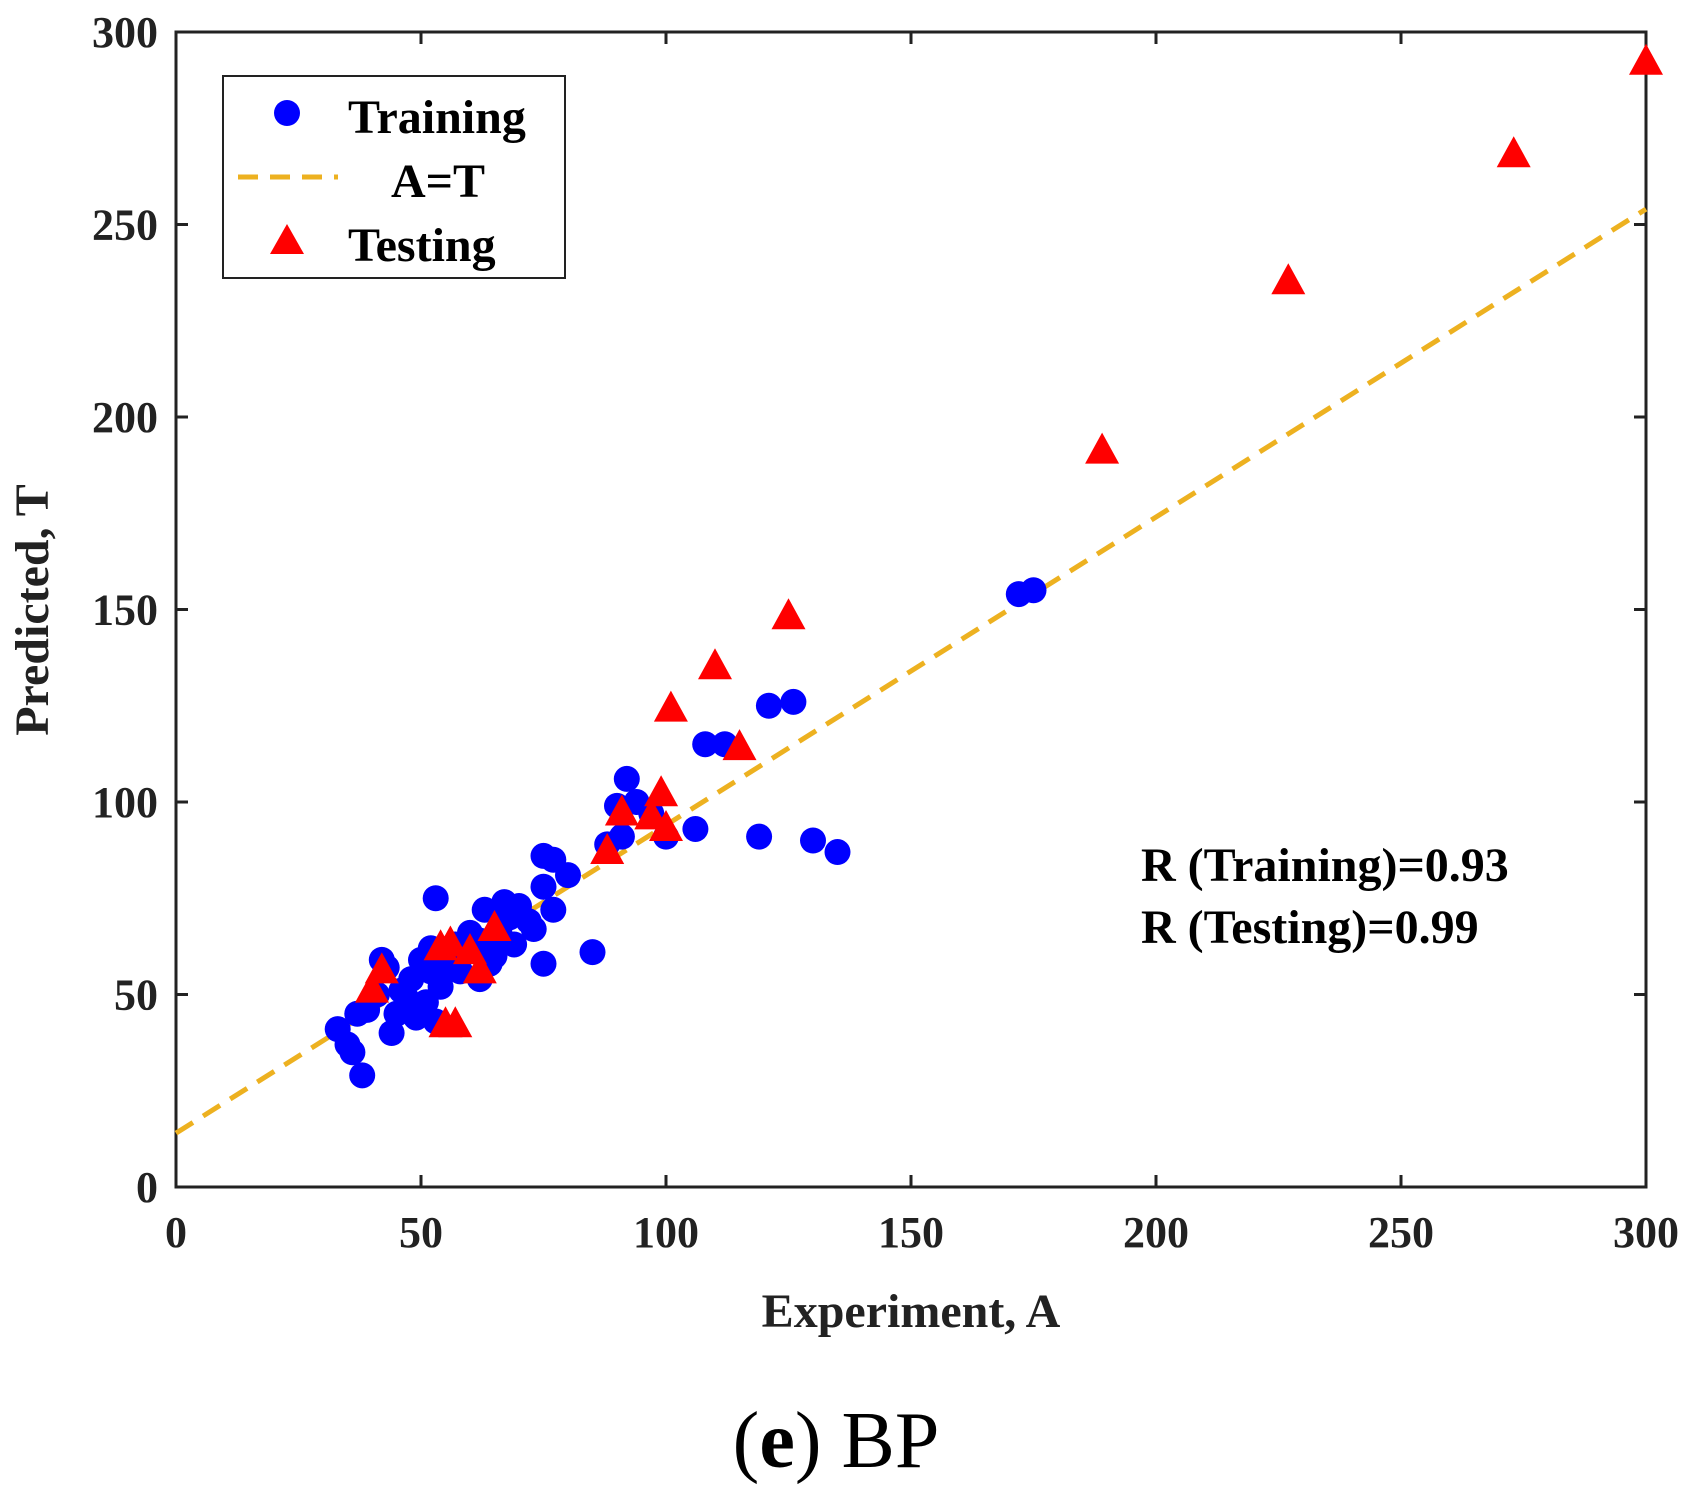 Image resolution: width=1690 pixels, height=1497 pixels. Describe the element at coordinates (1646, 1232) in the screenshot. I see `x-tick-label: 300` at that location.